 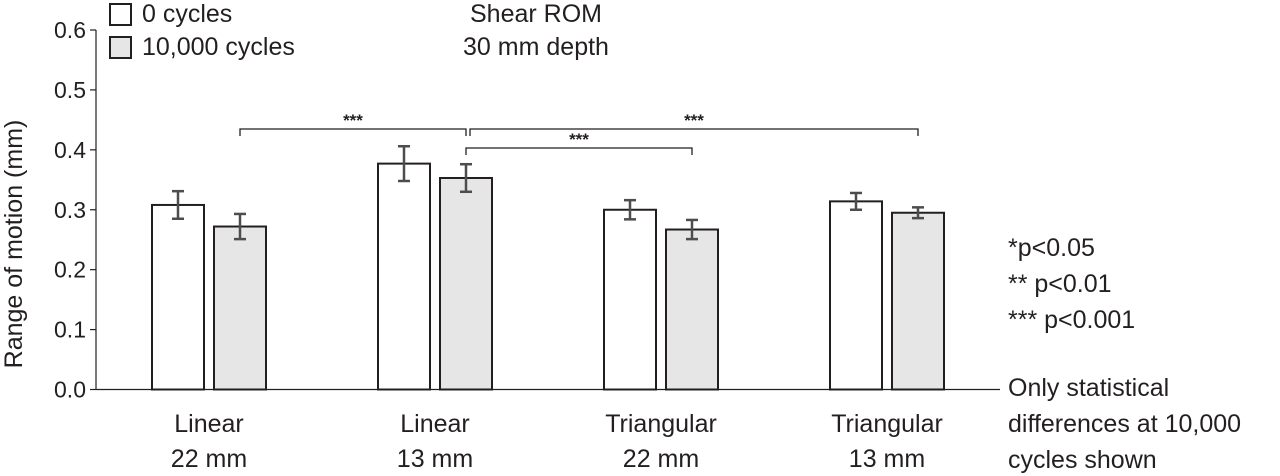 What do you see at coordinates (887, 441) in the screenshot?
I see `x-tick-label: Triangular 13 mm` at bounding box center [887, 441].